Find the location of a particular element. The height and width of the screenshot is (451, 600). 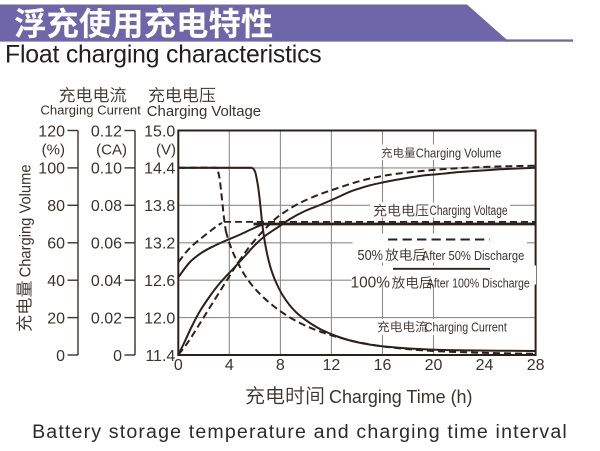

svg-text: 0.02 is located at coordinates (106, 318).